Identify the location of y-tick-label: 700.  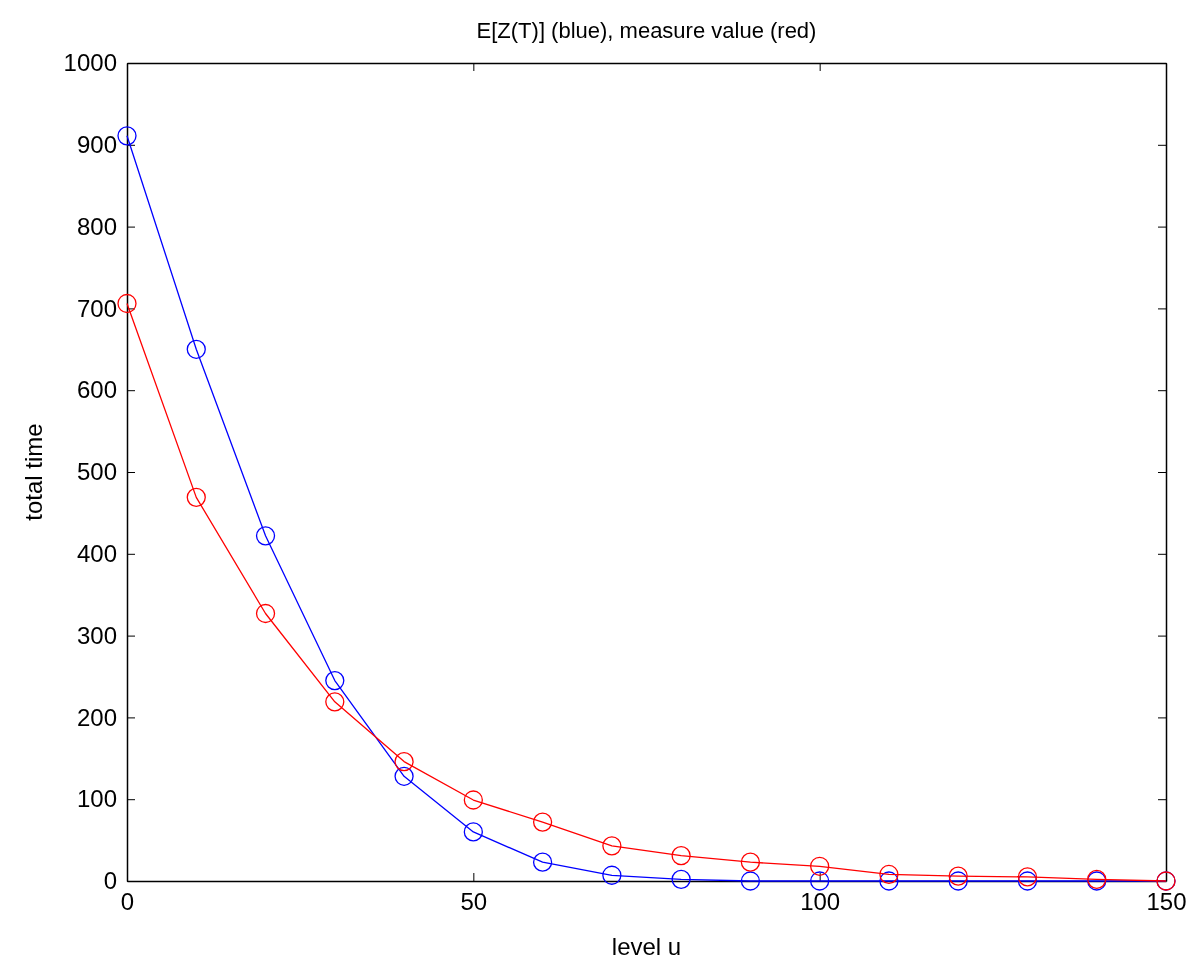
(96, 308).